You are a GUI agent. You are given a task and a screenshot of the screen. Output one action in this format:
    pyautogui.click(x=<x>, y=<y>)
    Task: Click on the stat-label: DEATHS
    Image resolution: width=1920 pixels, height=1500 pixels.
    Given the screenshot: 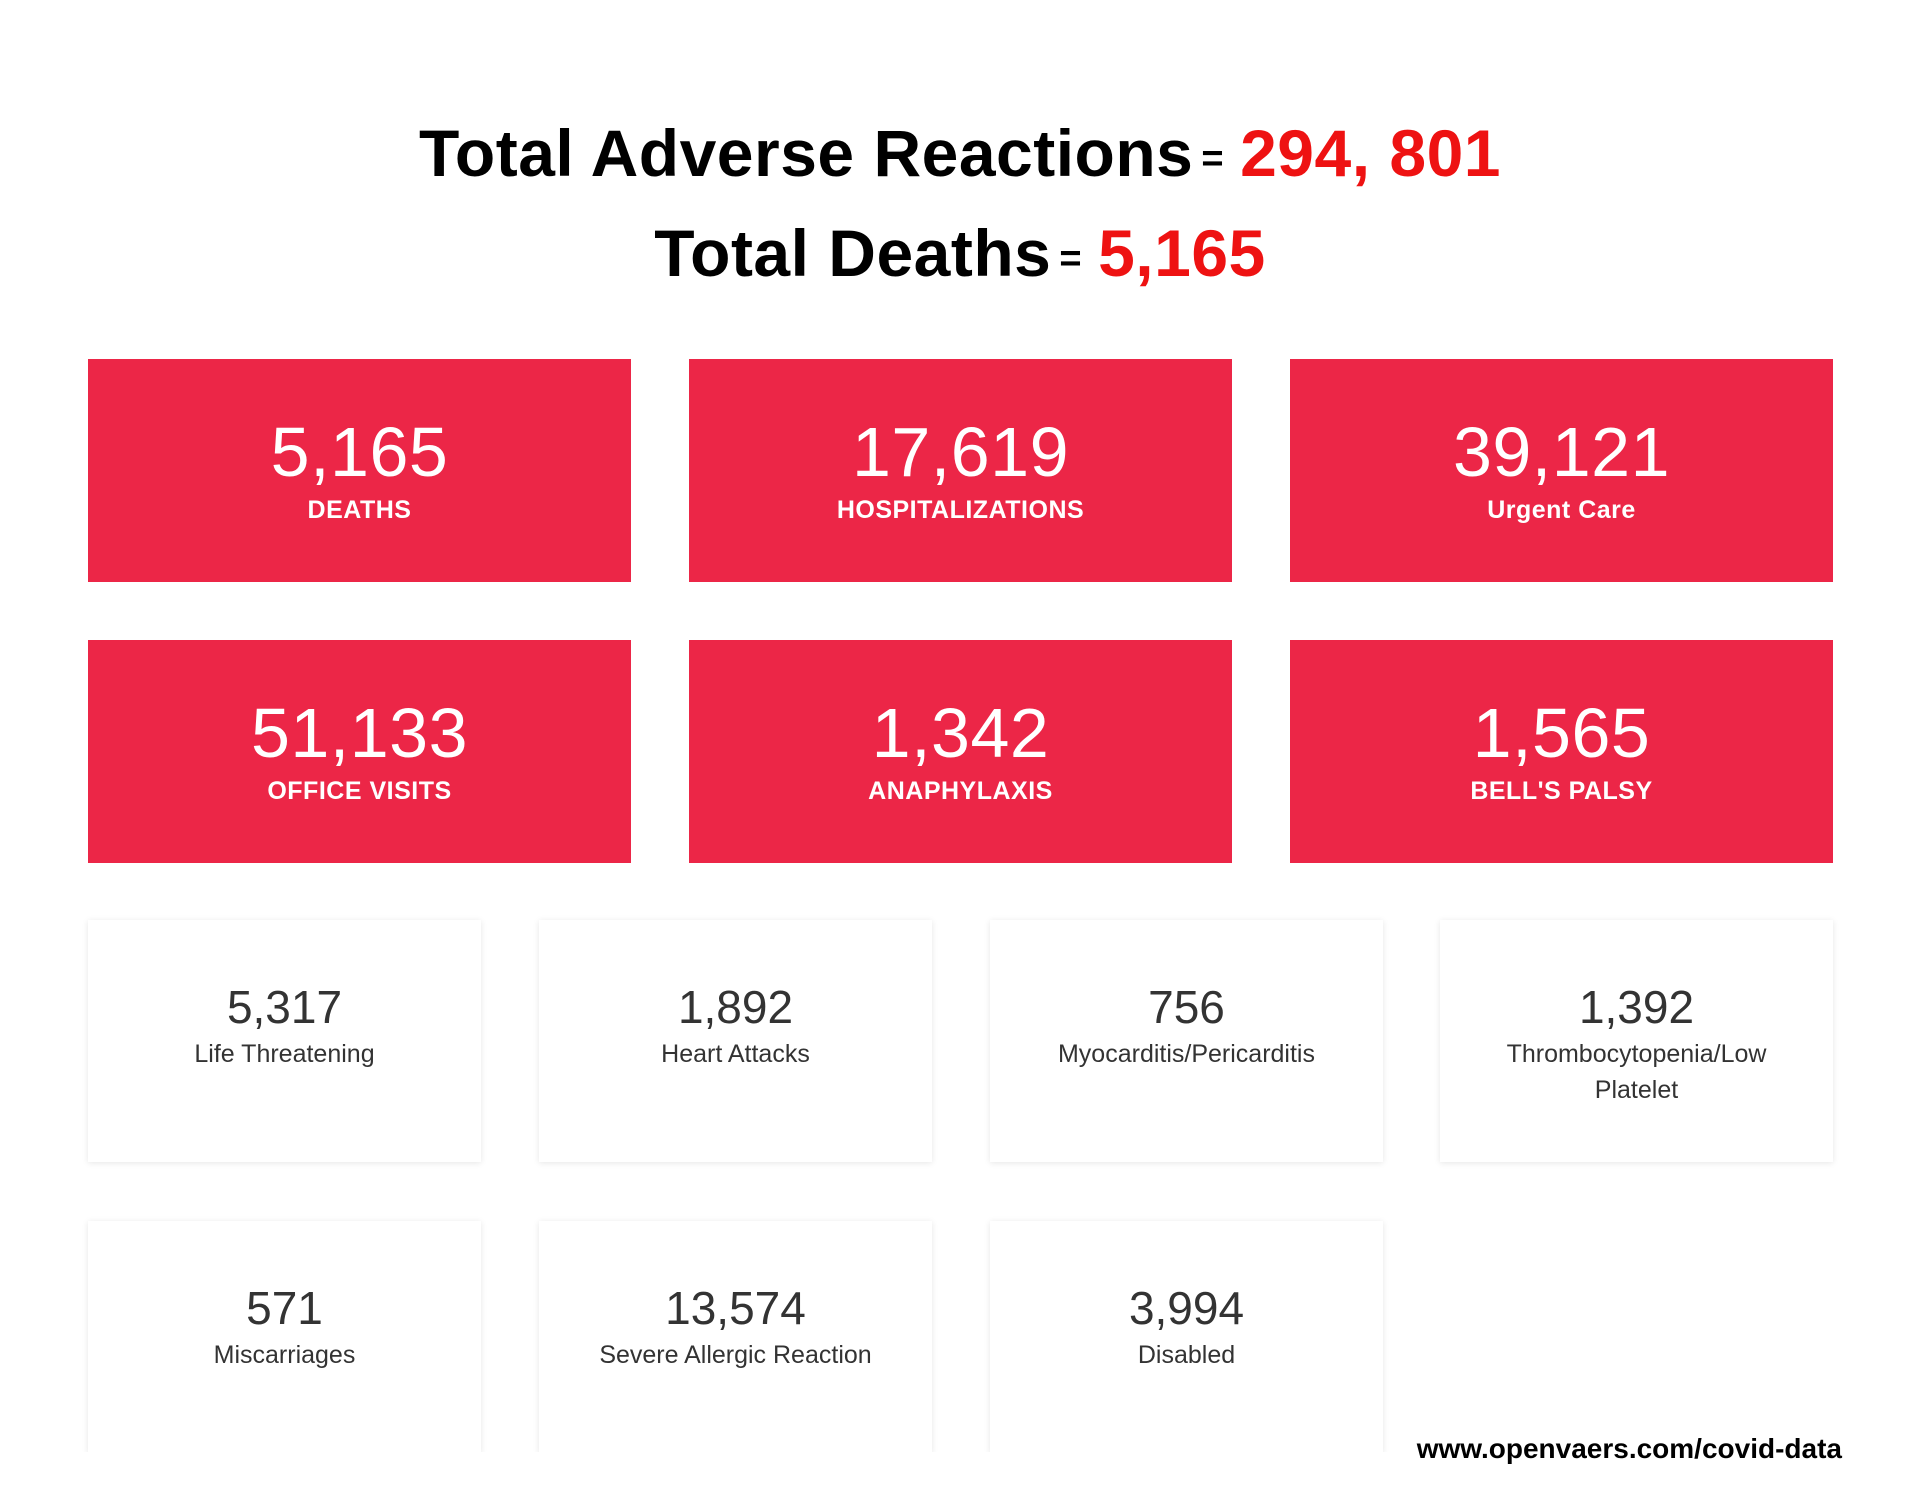 What is the action you would take?
    pyautogui.click(x=359, y=510)
    